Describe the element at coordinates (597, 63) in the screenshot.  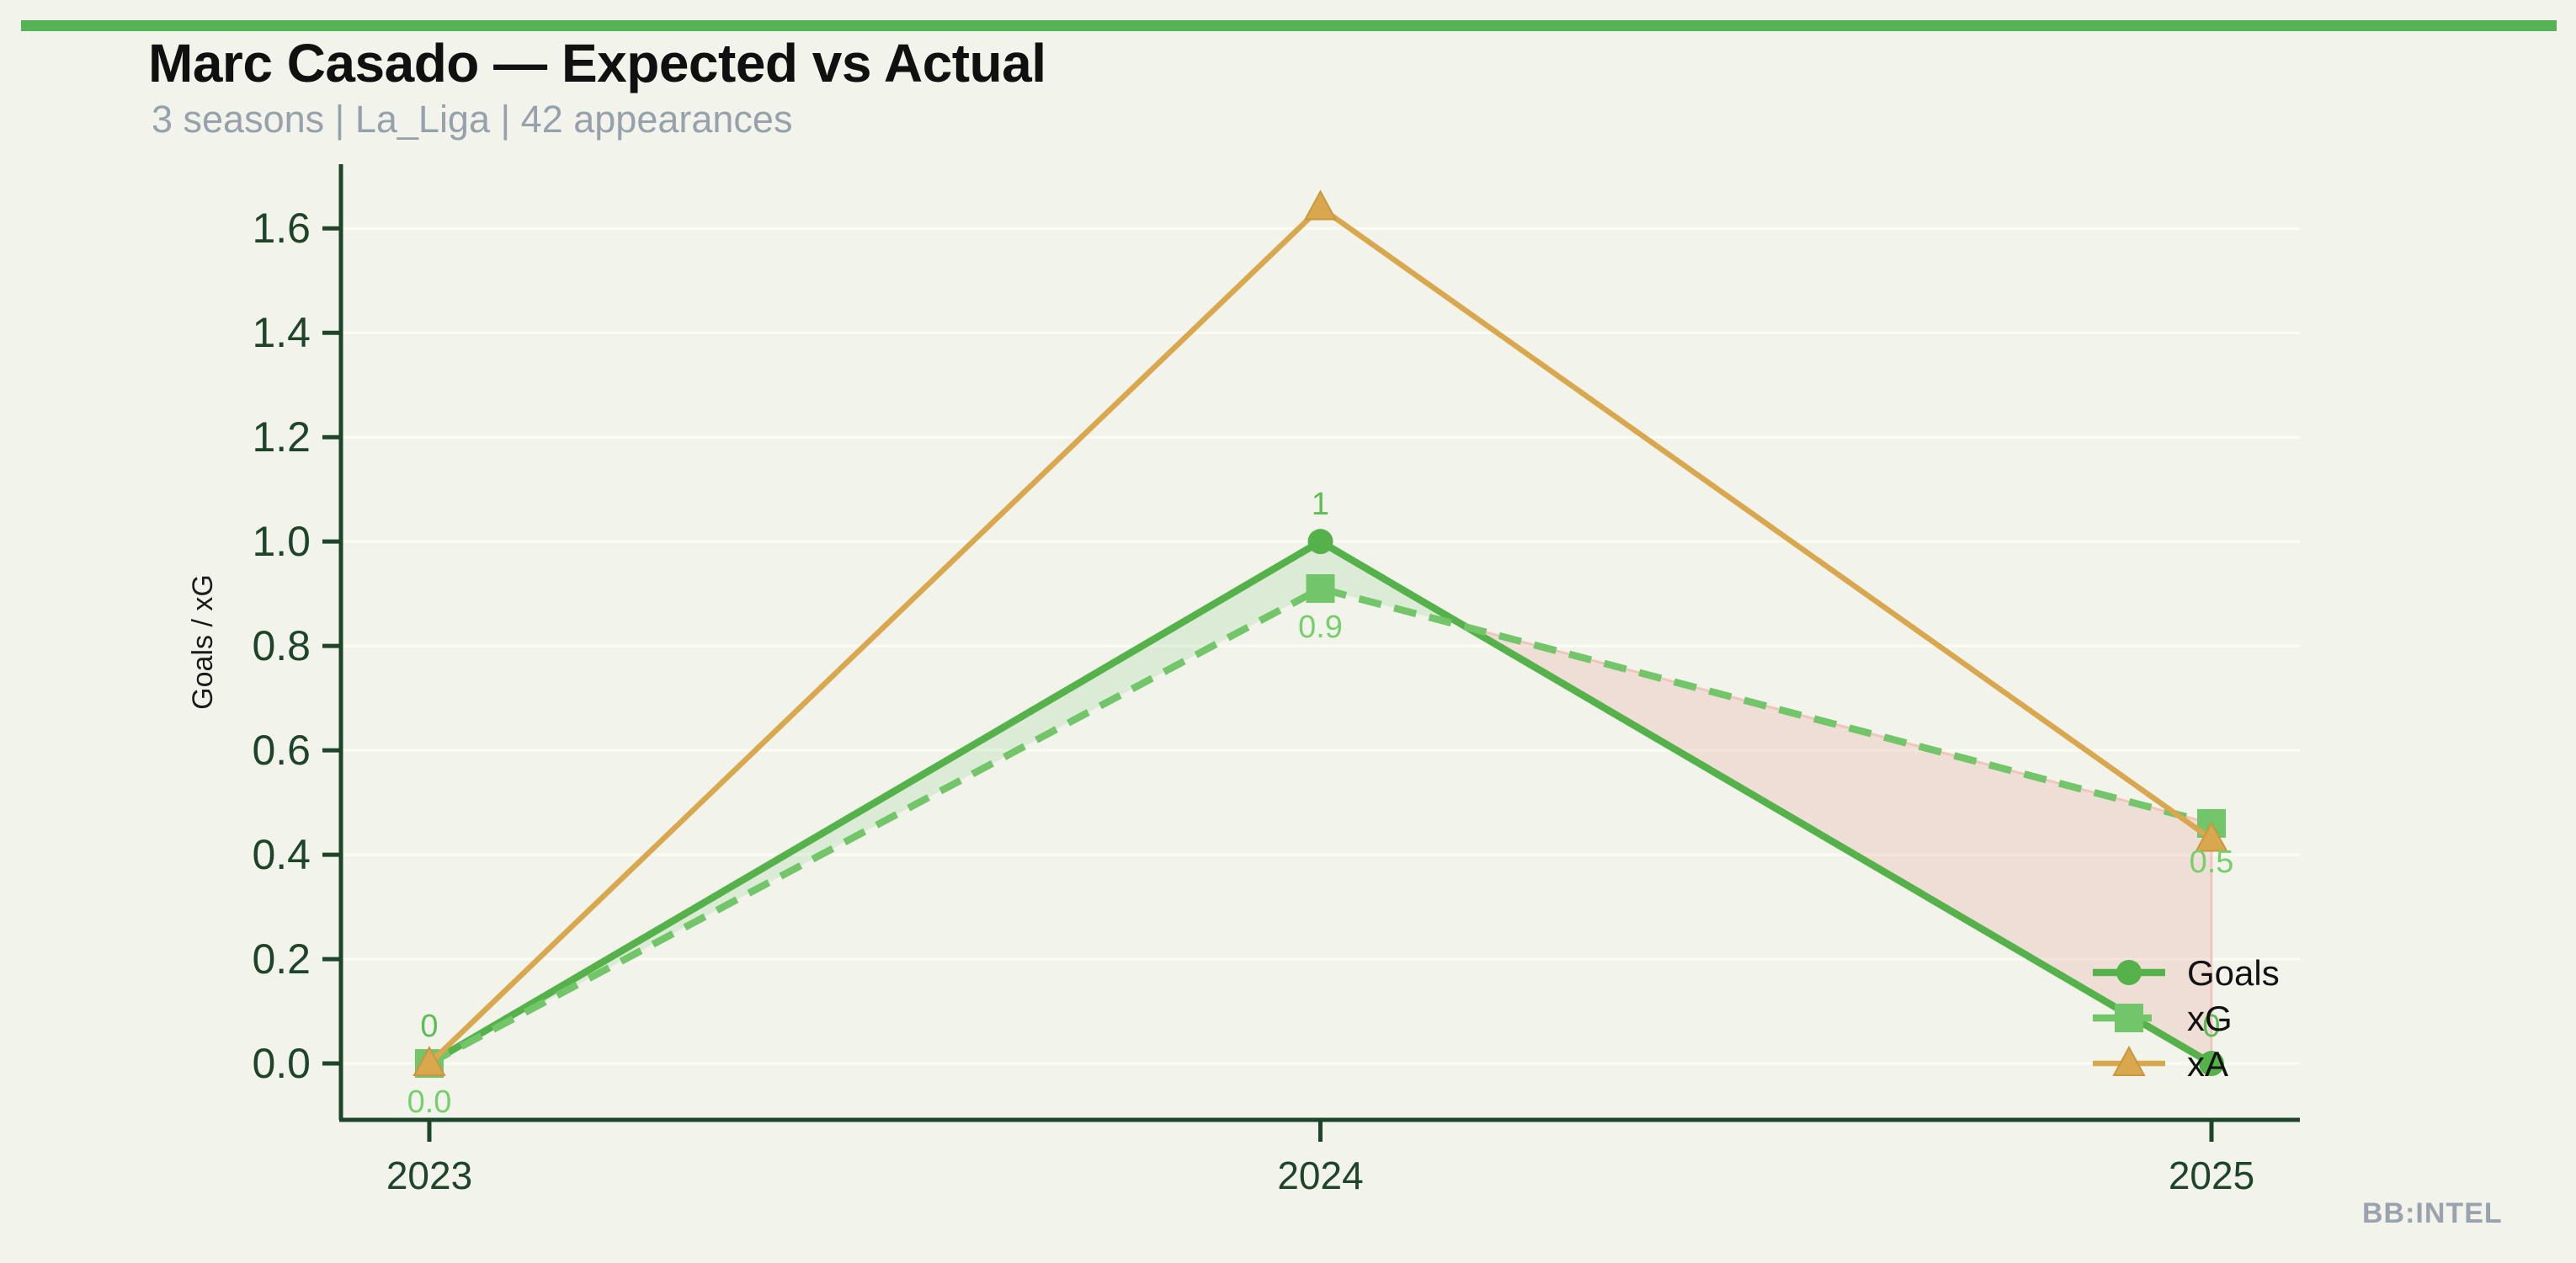
I see `chart-title: Marc Casado — Expected vs Actual` at that location.